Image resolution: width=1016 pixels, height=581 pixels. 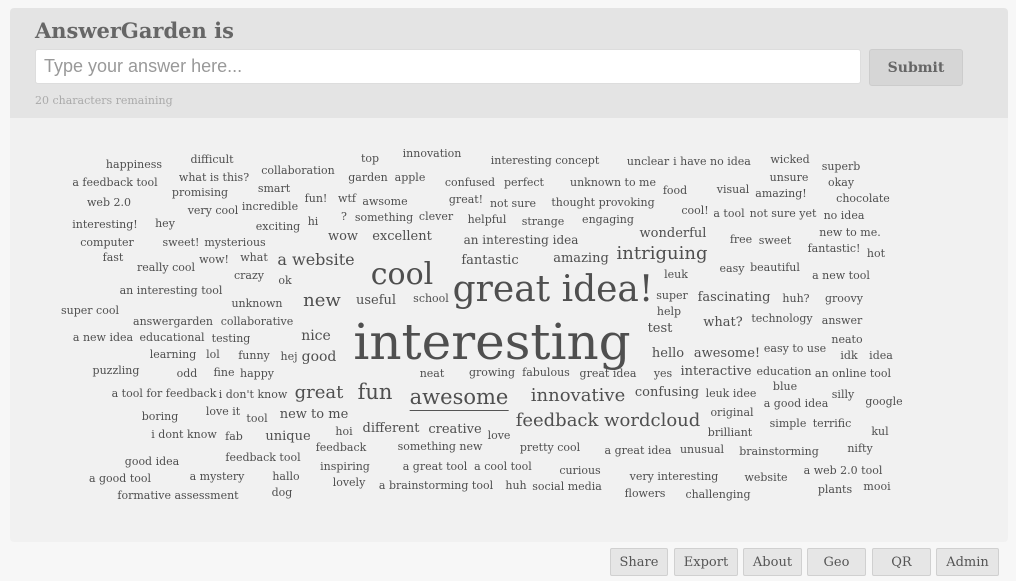 I want to click on word-cloud-item: exciting, so click(x=278, y=226).